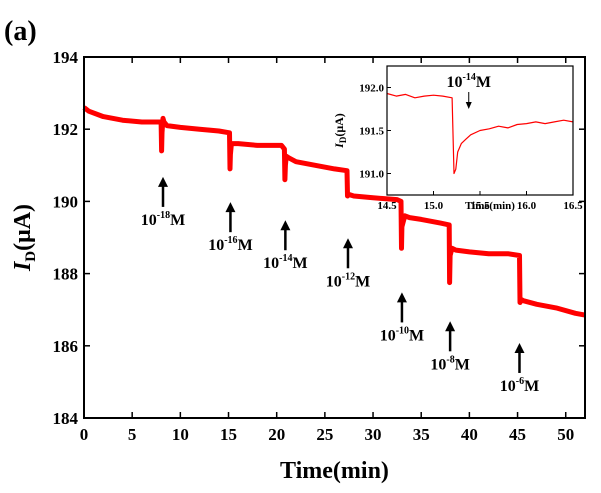 The width and height of the screenshot is (601, 493). What do you see at coordinates (565, 434) in the screenshot?
I see `main-x-tick-label: 50` at bounding box center [565, 434].